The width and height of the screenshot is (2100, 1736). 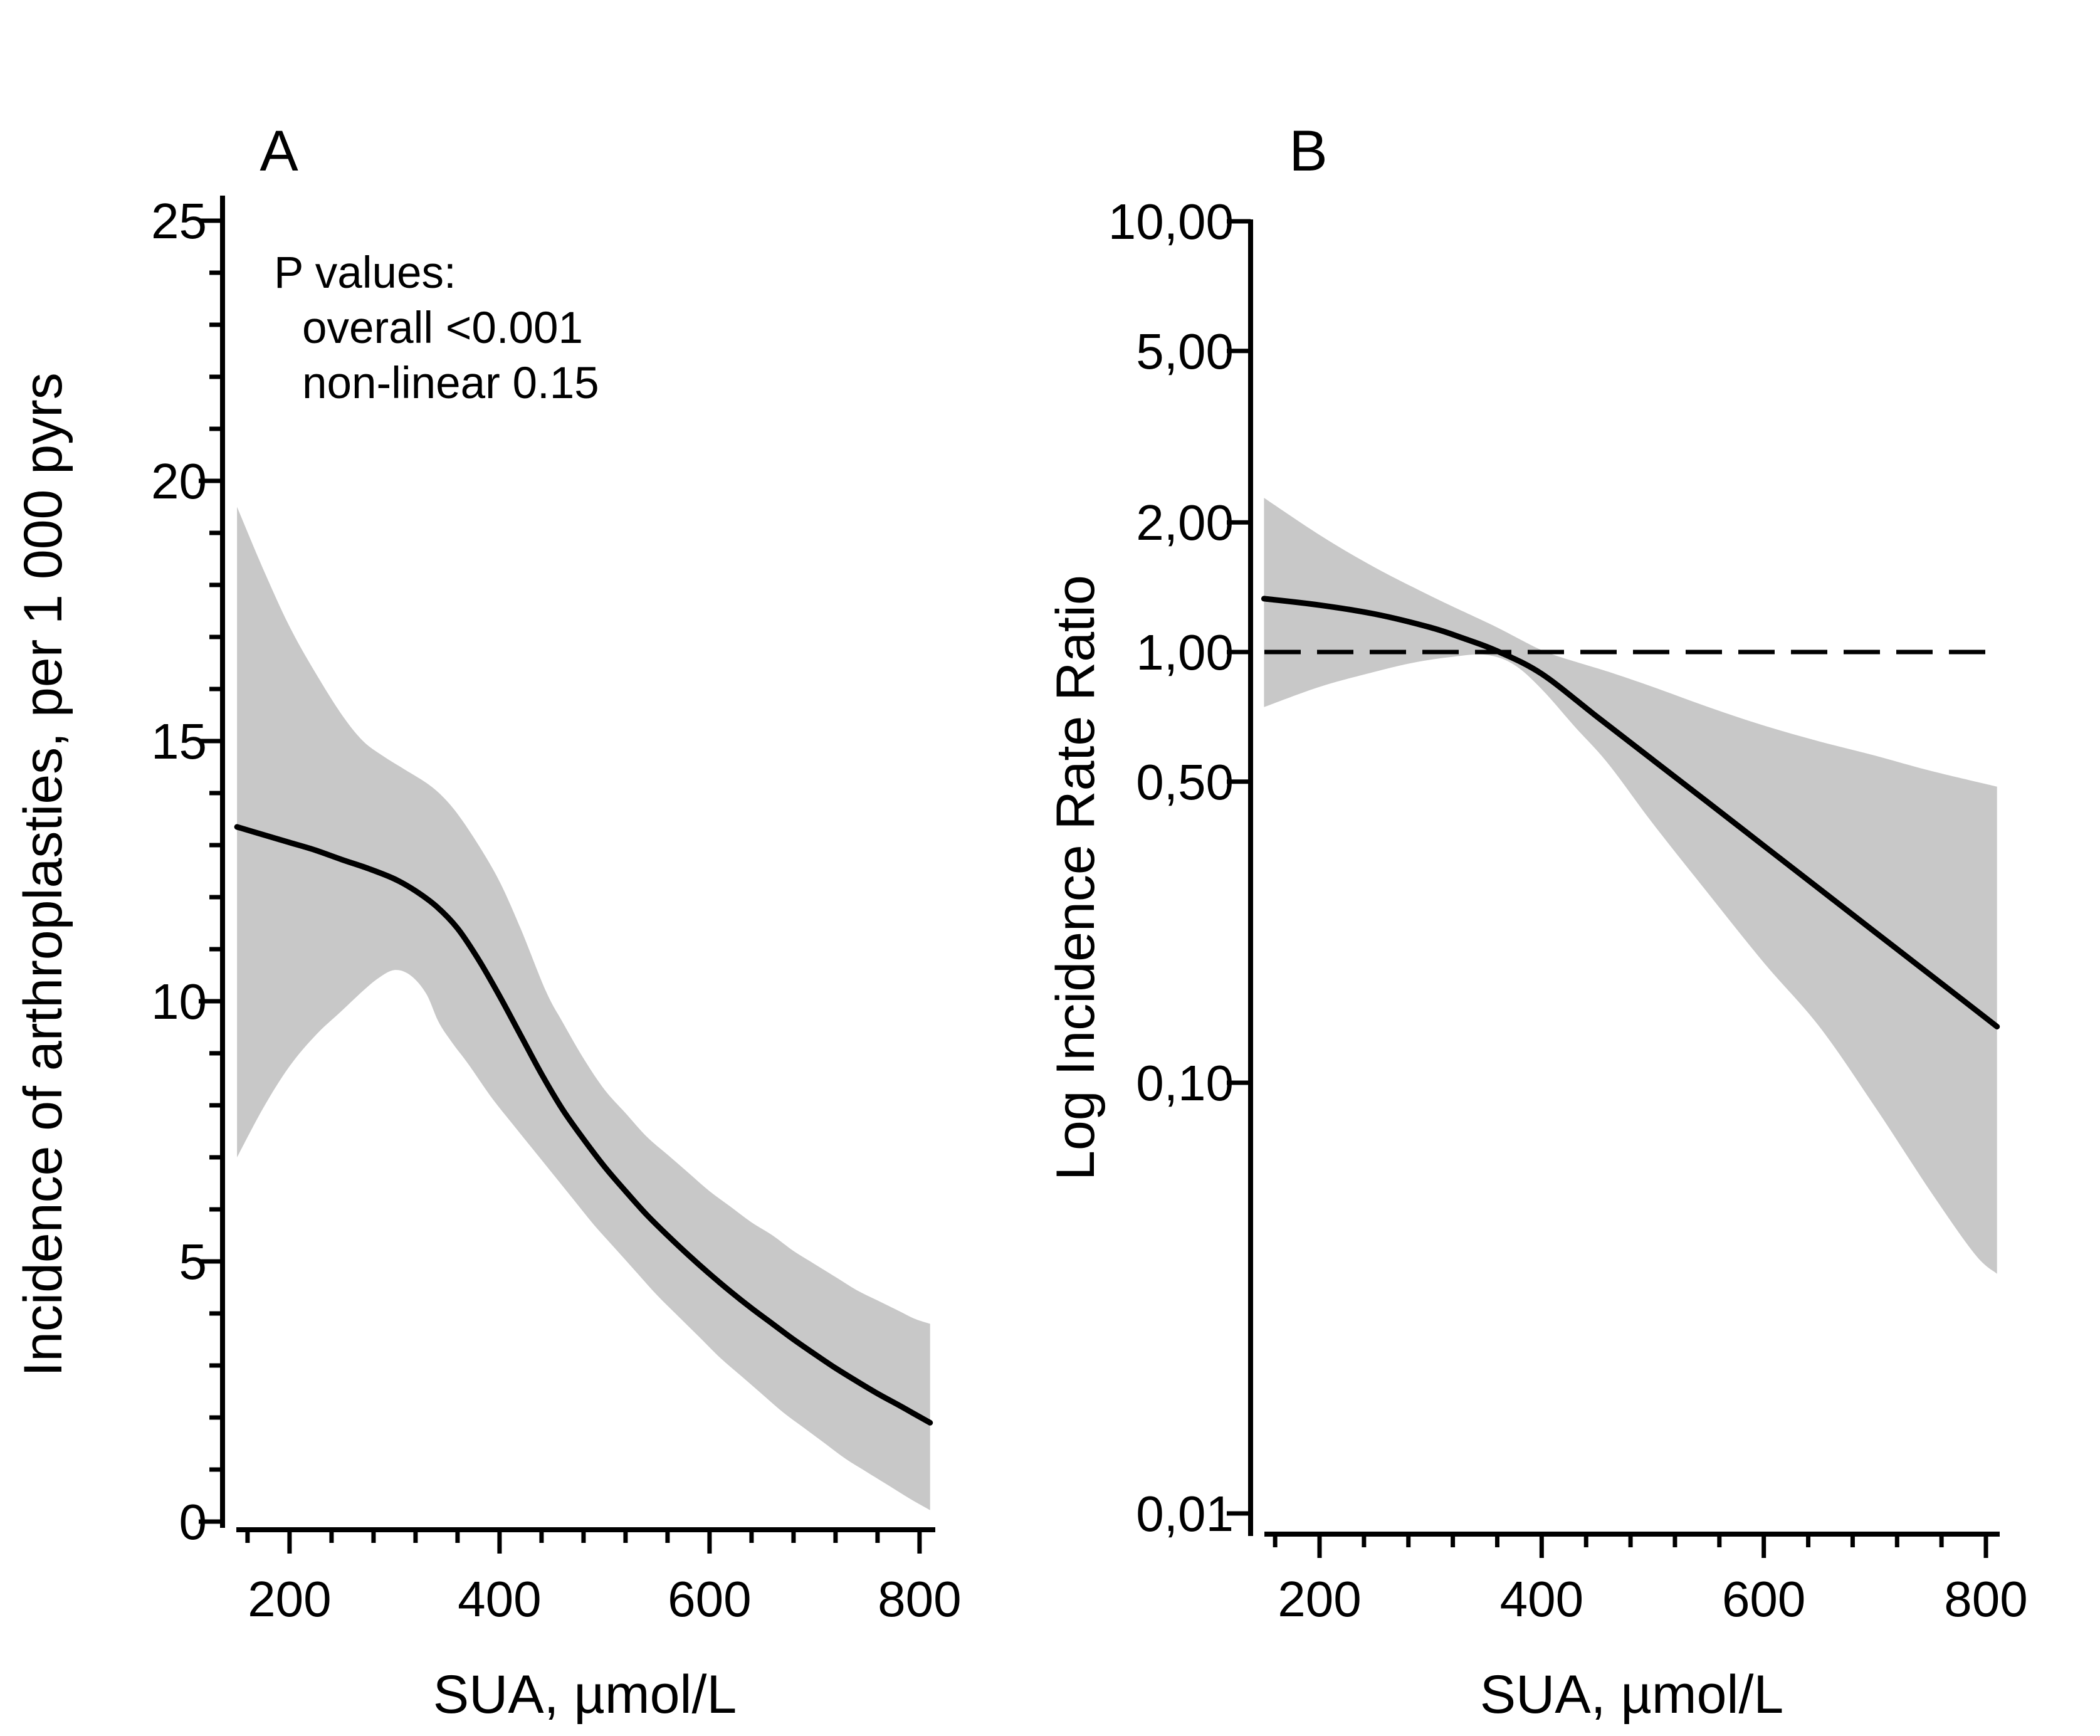 I want to click on panel-b-y-tick-label: 5,00, so click(x=1185, y=351).